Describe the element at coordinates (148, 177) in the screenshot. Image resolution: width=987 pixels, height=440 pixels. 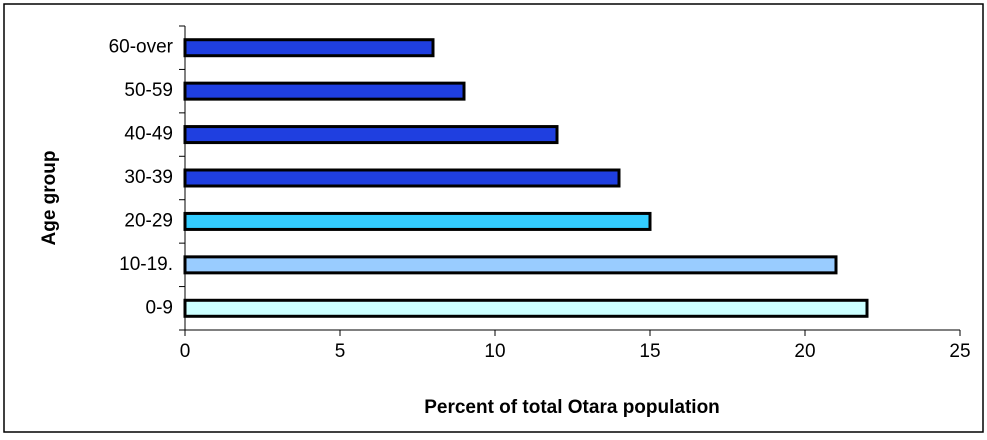
I see `y-tick-label: 30-39` at that location.